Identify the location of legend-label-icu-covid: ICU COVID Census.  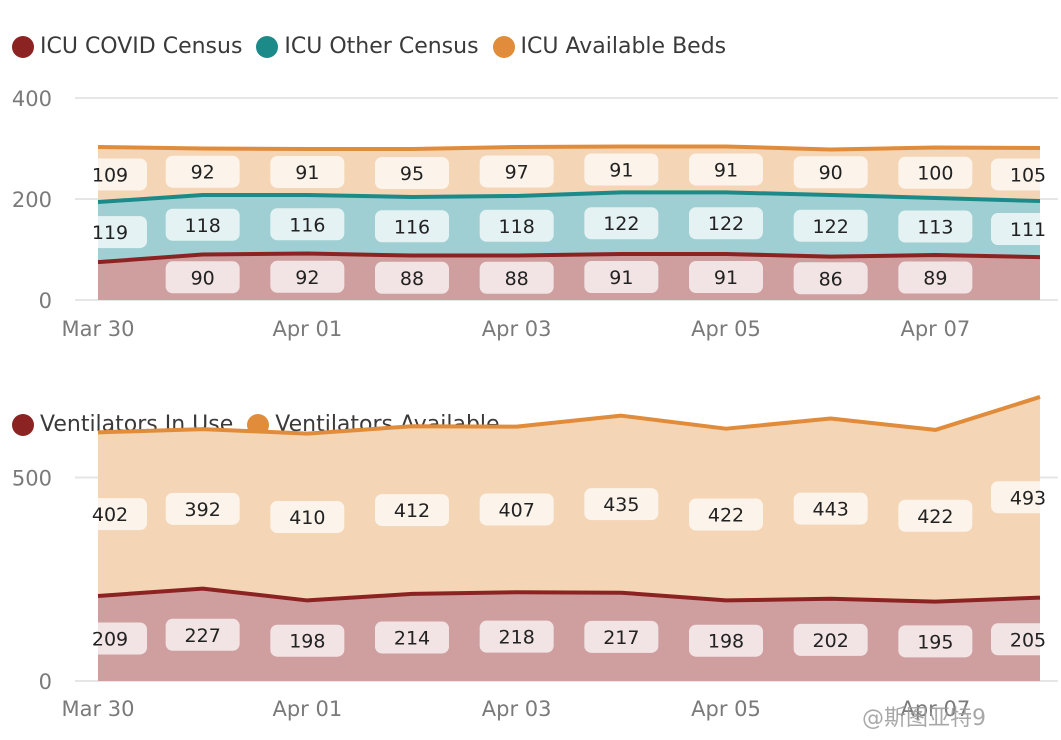
(141, 46).